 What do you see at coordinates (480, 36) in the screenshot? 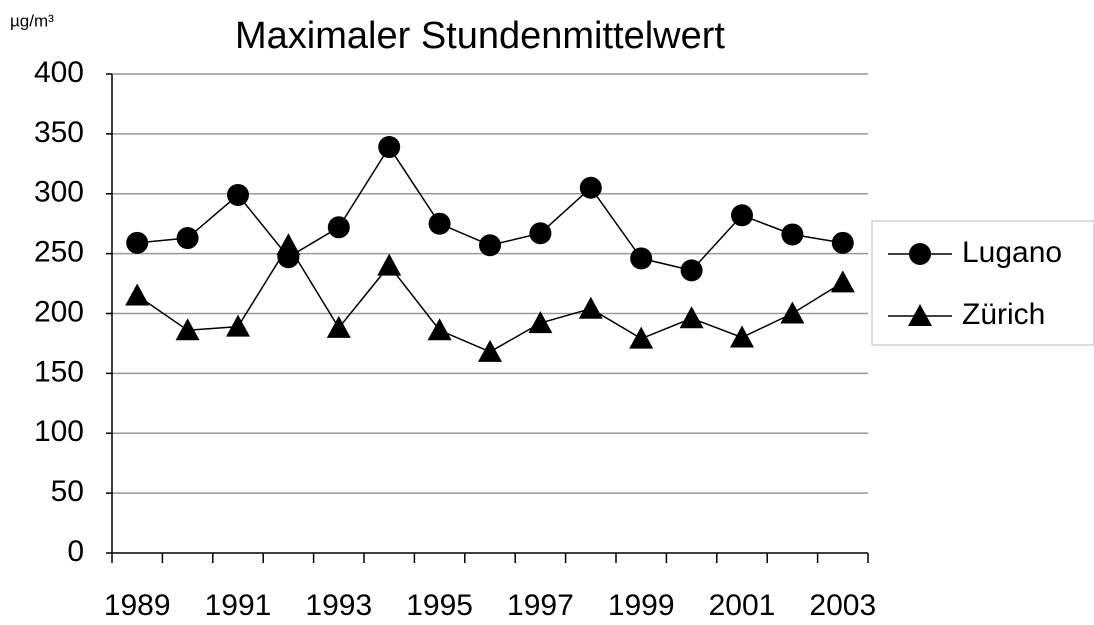
I see `chart-title: Maximaler Stundenmittelwert` at bounding box center [480, 36].